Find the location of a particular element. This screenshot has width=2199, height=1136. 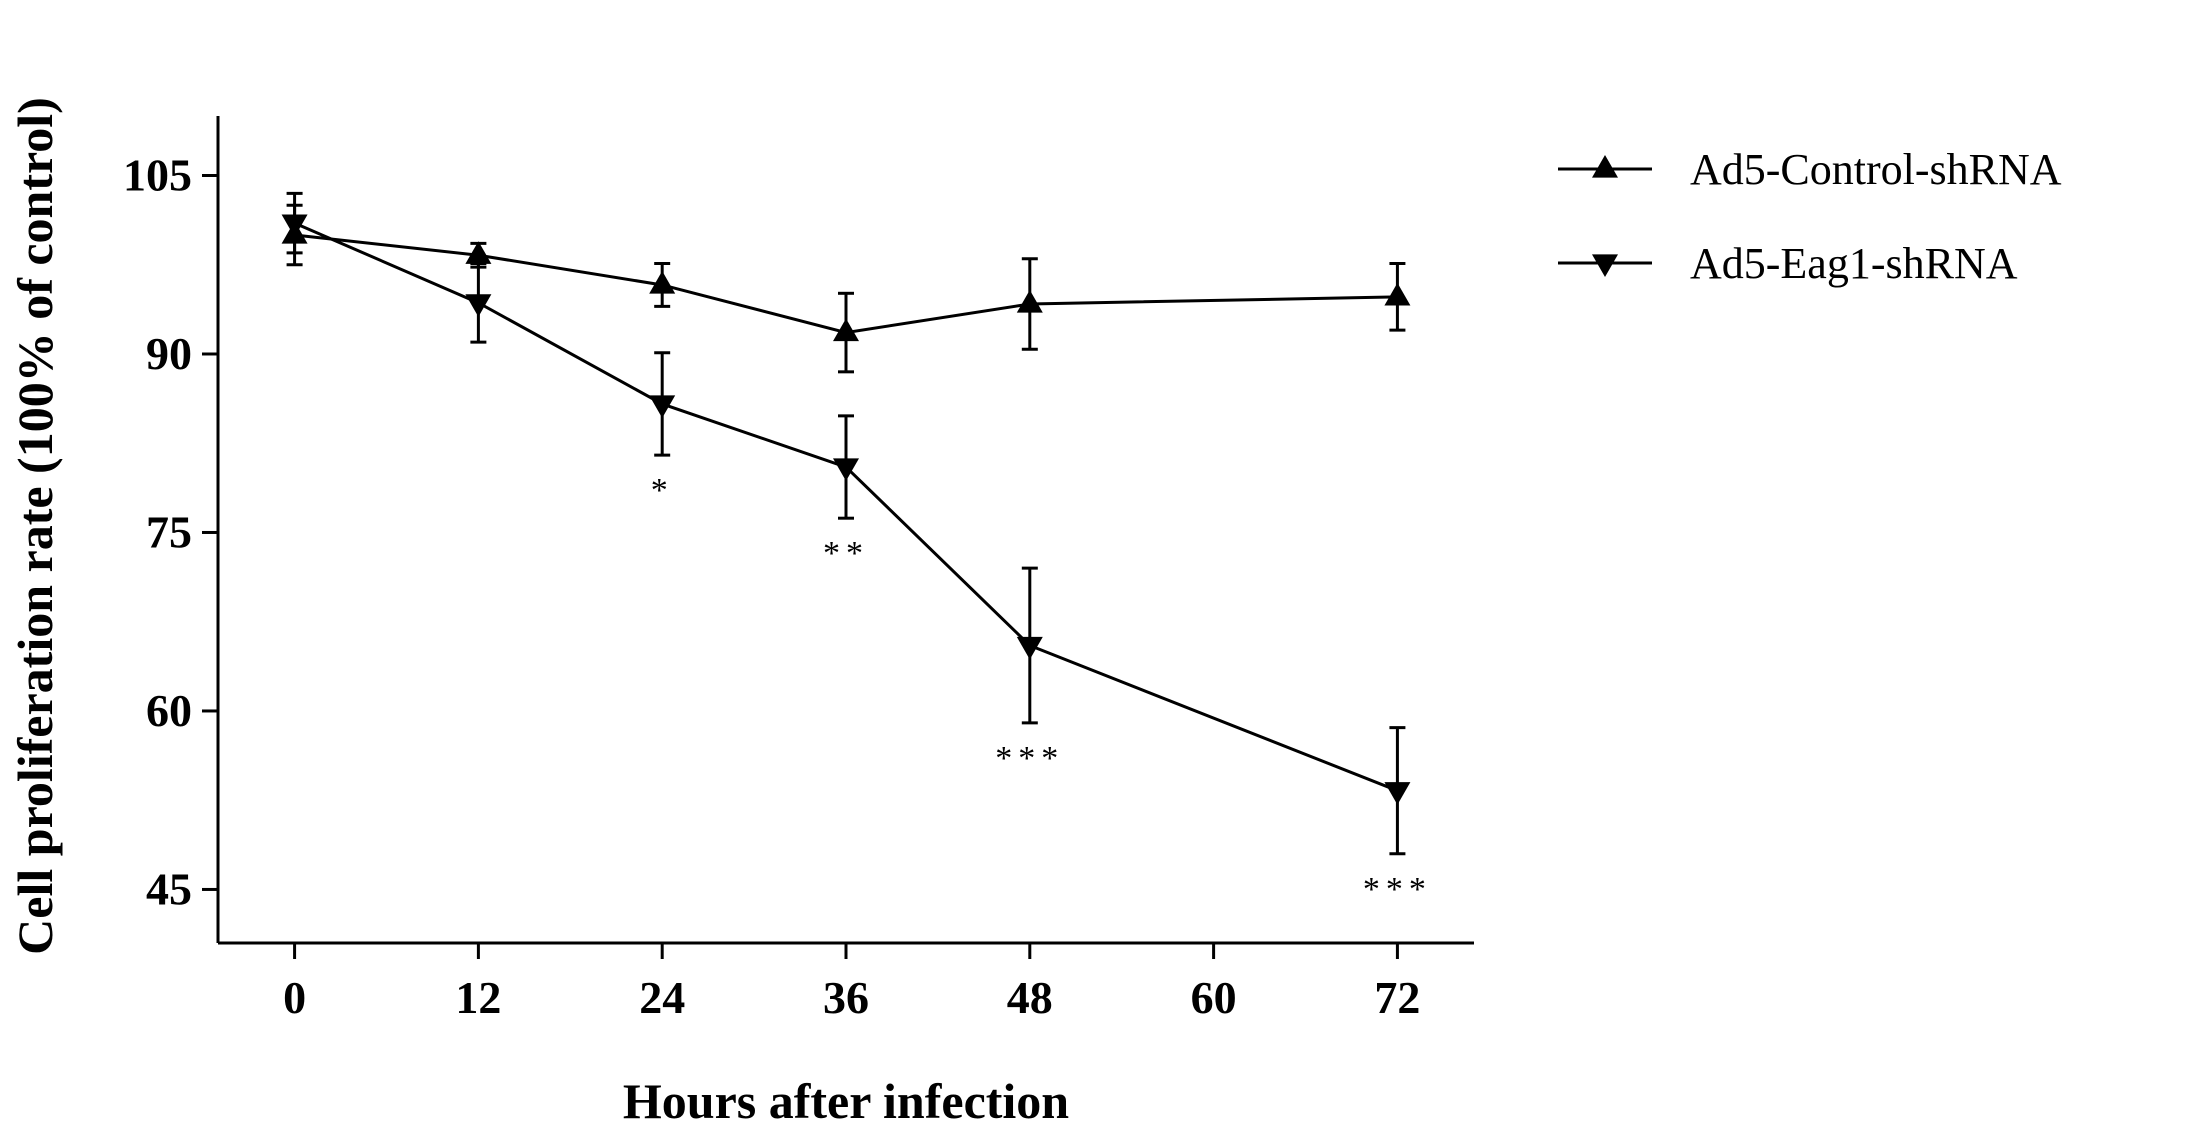

significance-label: * is located at coordinates (662, 490).